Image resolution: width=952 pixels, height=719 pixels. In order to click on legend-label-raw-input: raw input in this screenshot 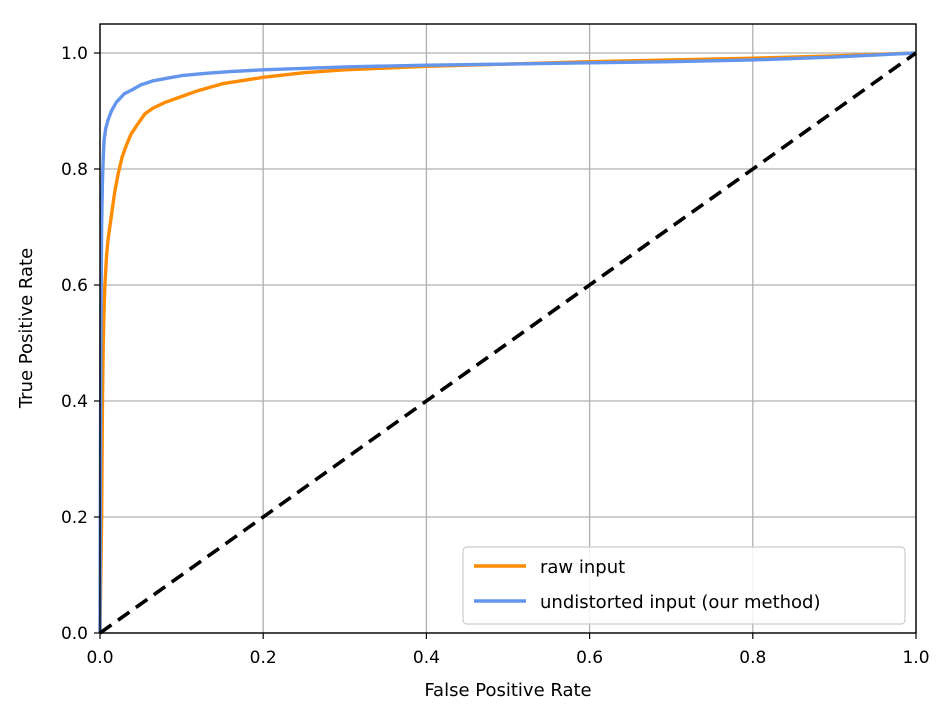, I will do `click(582, 567)`.